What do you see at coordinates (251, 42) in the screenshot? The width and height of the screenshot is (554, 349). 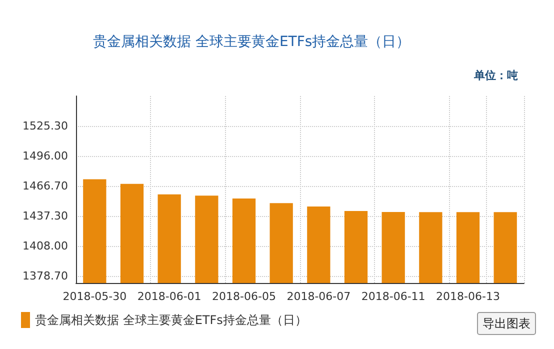 I see `chart-title: 贵金属相关数据 全球主要黄金ETFs持金总量（日）` at bounding box center [251, 42].